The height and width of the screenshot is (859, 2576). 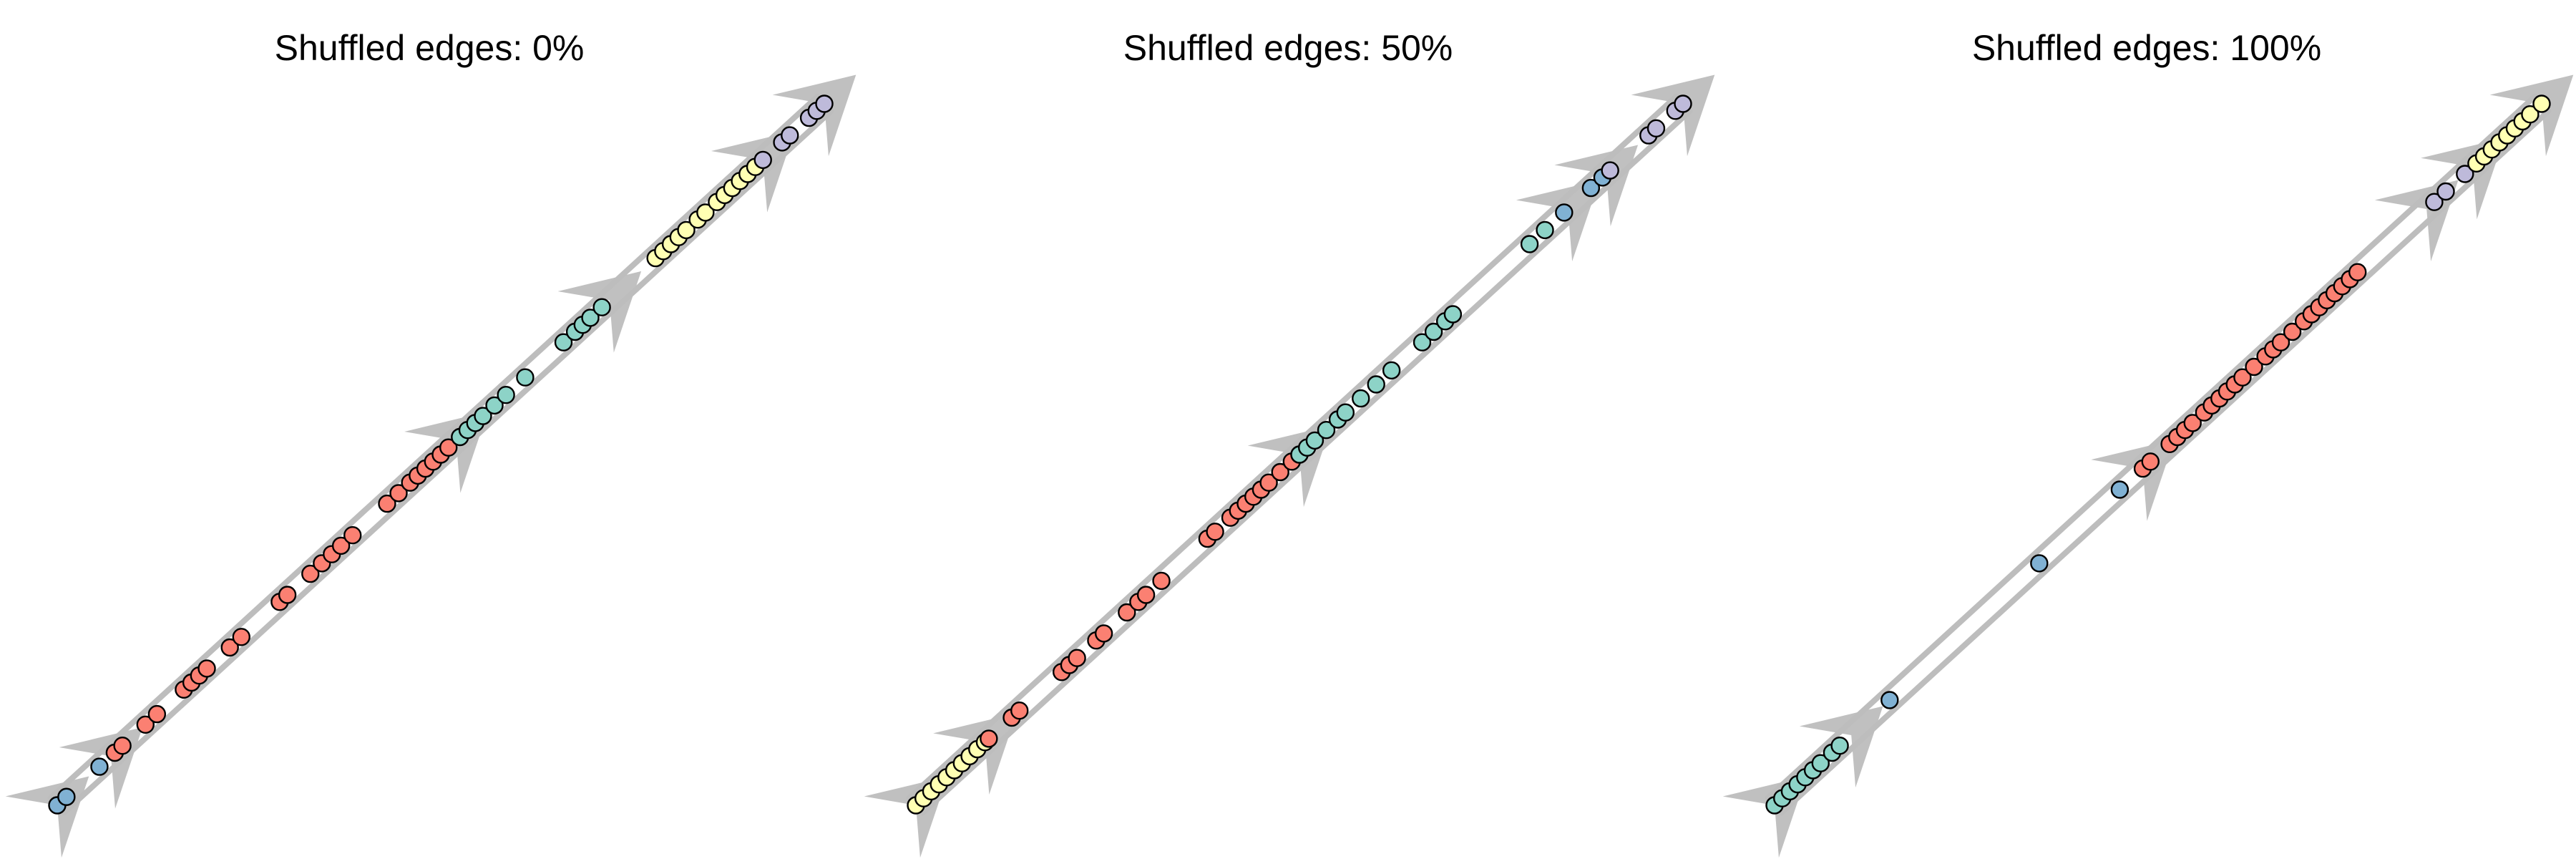 I want to click on panel-title-2: Shuffled edges: 100%, so click(x=2146, y=48).